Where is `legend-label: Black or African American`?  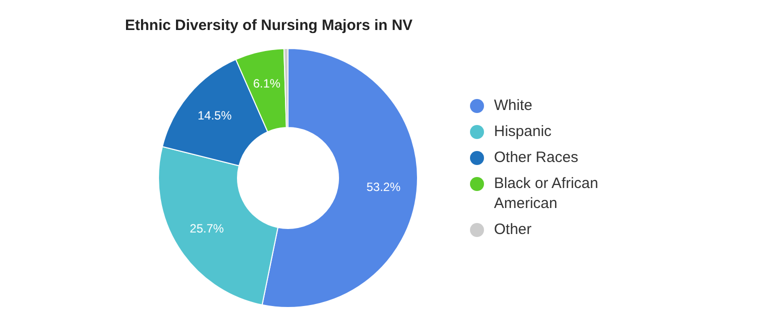 legend-label: Black or African American is located at coordinates (547, 194).